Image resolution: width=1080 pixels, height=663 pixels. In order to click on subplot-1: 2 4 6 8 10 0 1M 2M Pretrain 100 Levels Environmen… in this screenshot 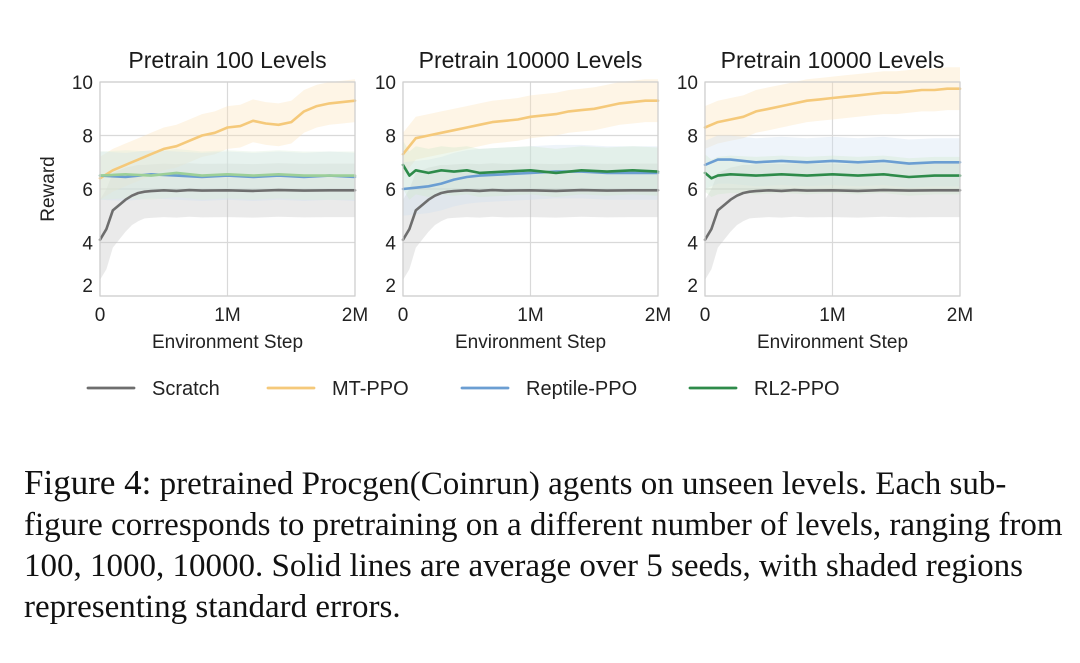, I will do `click(203, 200)`.